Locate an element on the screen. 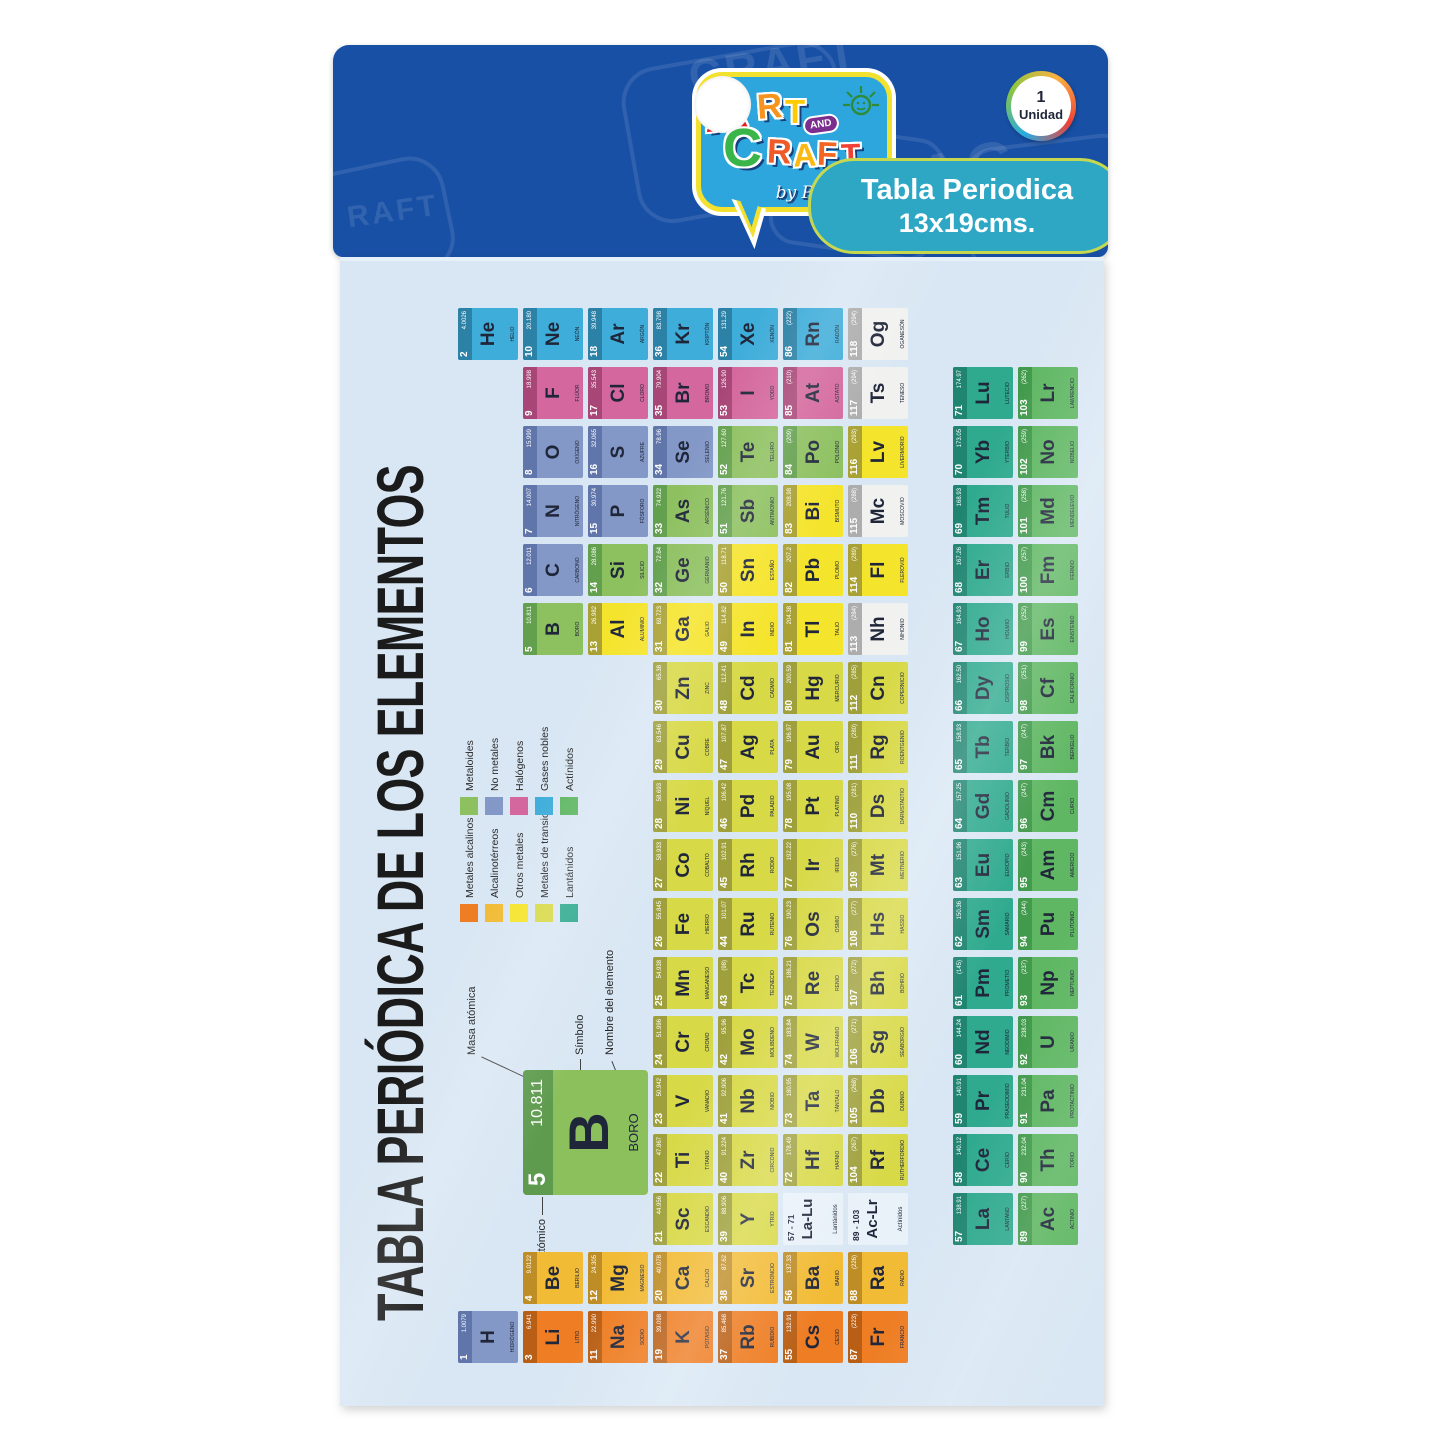 Image resolution: width=1445 pixels, height=1445 pixels. atomic-number: 54 is located at coordinates (724, 351).